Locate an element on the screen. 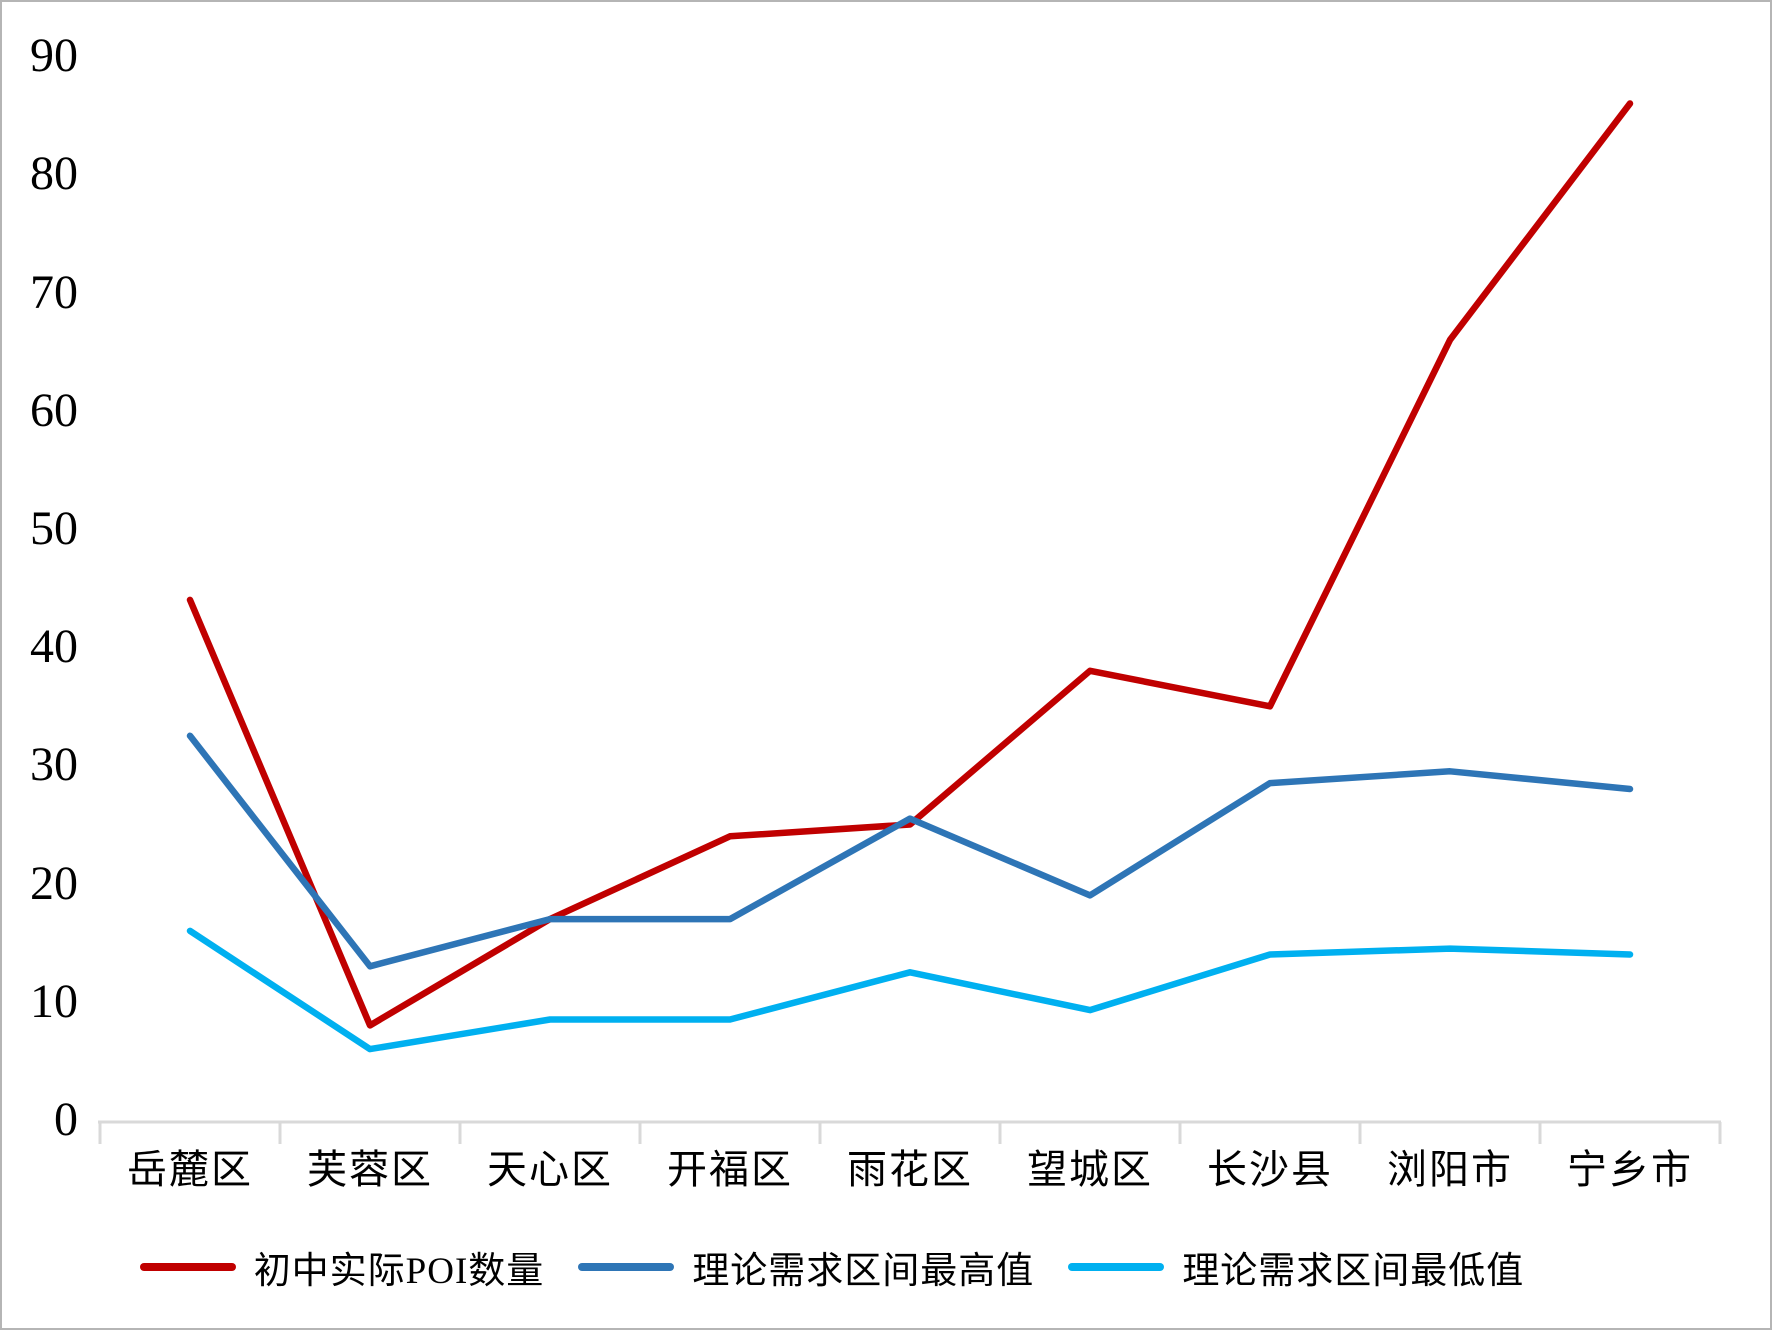 This screenshot has width=1772, height=1330. y-tick-label: 10 is located at coordinates (54, 1001).